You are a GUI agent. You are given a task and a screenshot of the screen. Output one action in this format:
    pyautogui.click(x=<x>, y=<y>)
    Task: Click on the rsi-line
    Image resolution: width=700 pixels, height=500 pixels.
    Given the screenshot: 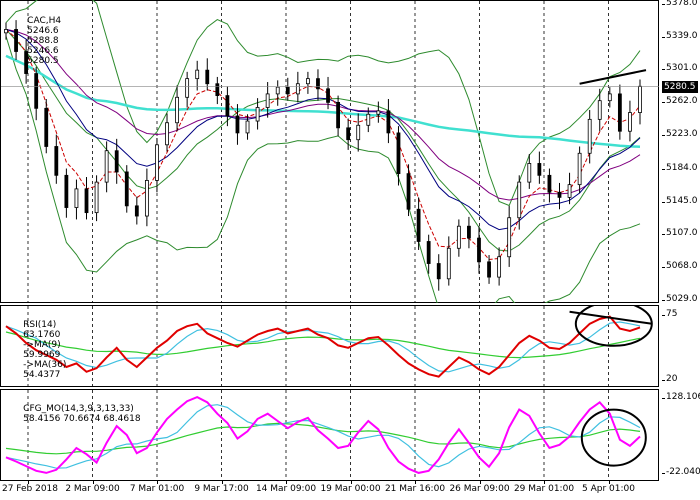 What is the action you would take?
    pyautogui.click(x=323, y=346)
    